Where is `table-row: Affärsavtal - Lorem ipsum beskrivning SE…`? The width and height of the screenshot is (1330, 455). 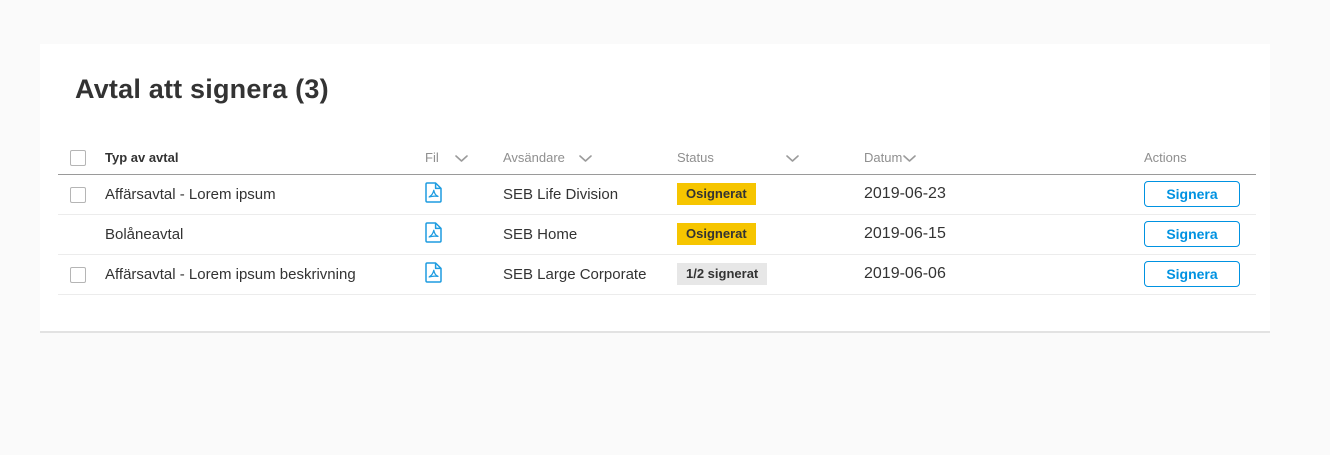 table-row: Affärsavtal - Lorem ipsum beskrivning SE… is located at coordinates (657, 274).